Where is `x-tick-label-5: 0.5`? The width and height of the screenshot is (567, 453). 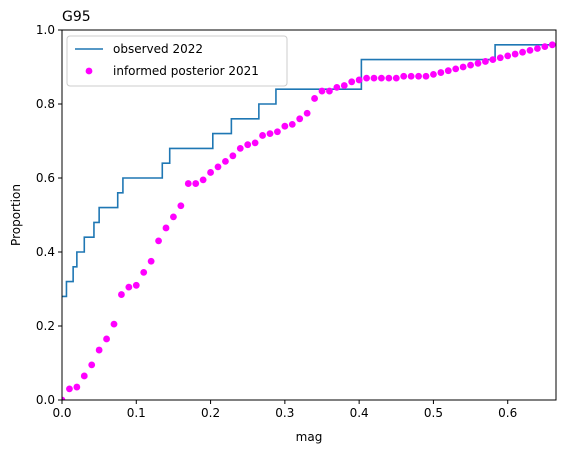
x-tick-label-5: 0.5 is located at coordinates (433, 413).